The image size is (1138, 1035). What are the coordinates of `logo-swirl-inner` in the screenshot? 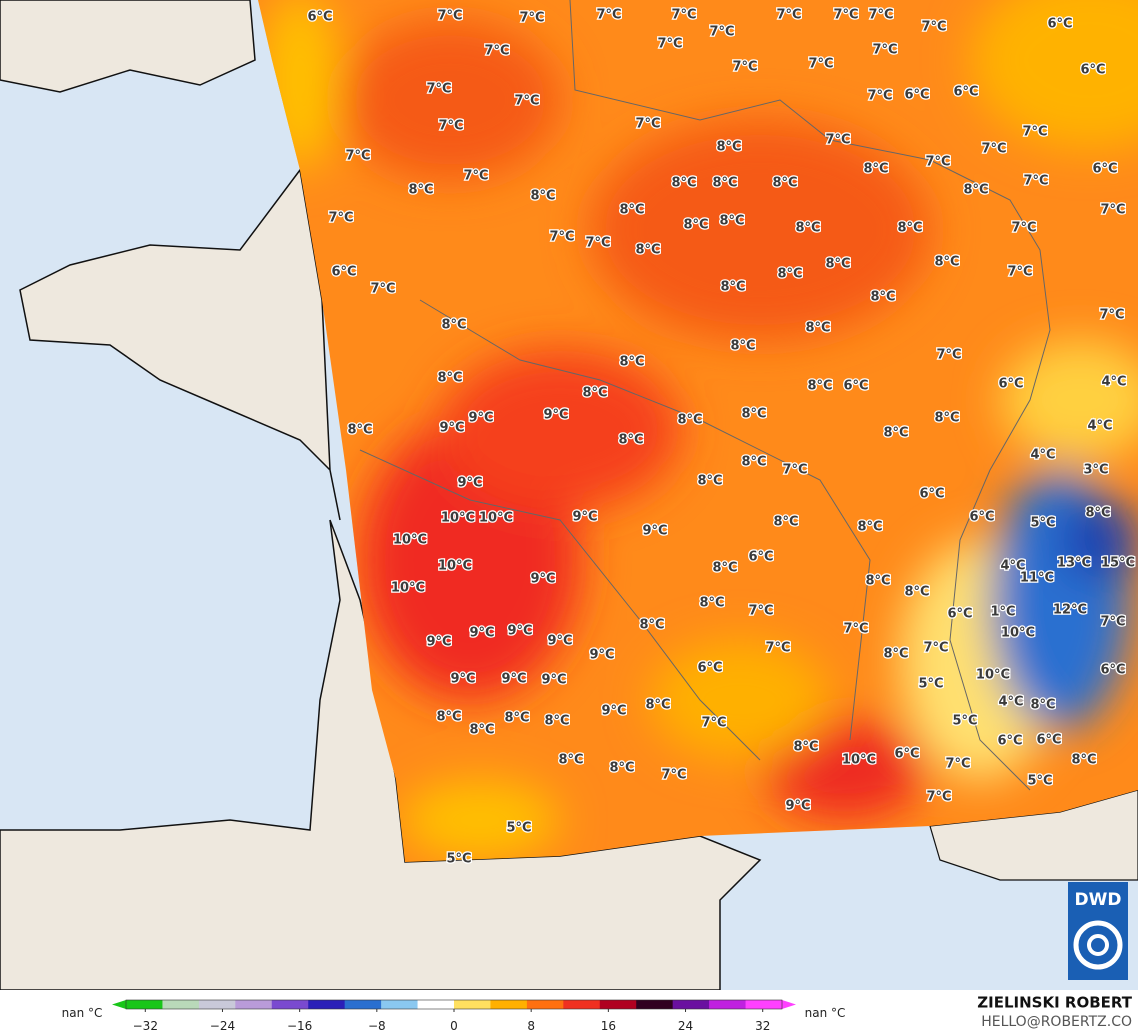 It's located at (1098, 945).